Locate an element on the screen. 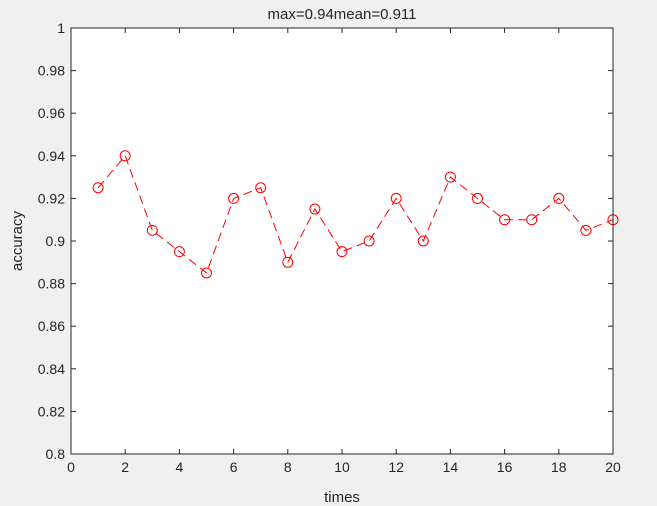  x-tick-label: 2 is located at coordinates (125, 467).